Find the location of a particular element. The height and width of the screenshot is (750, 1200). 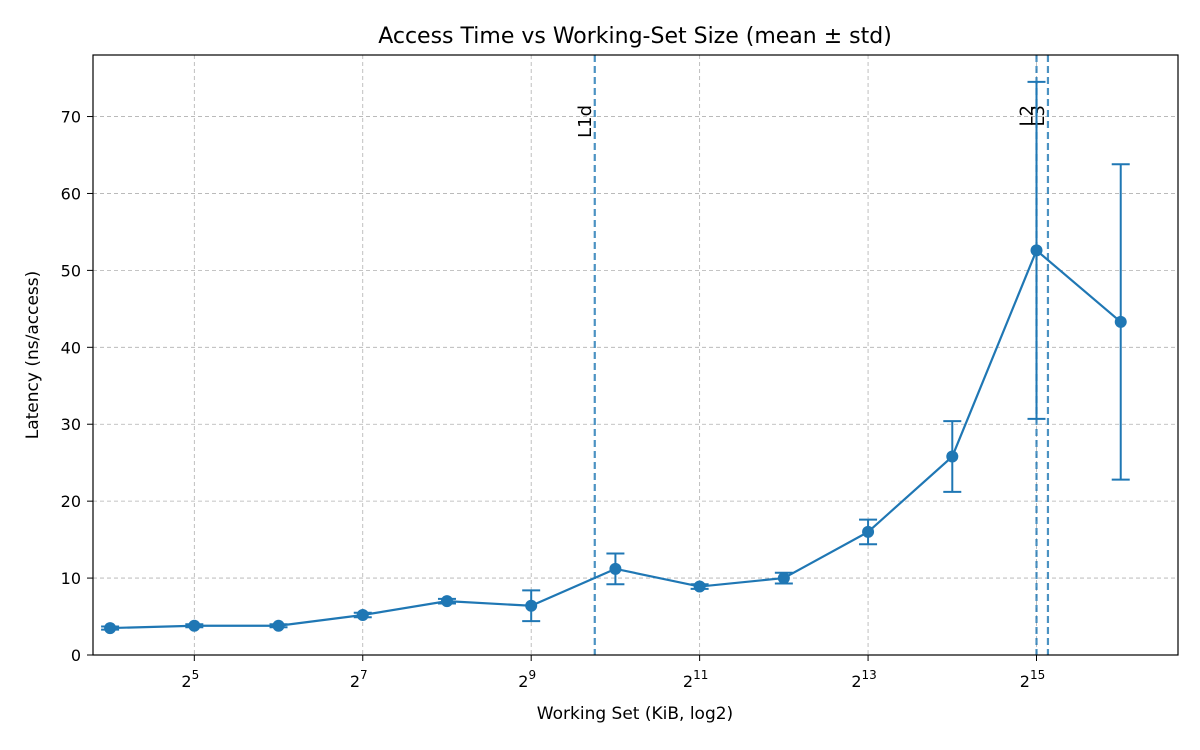

y-axis-label: Latency (ns/access) is located at coordinates (33, 355).